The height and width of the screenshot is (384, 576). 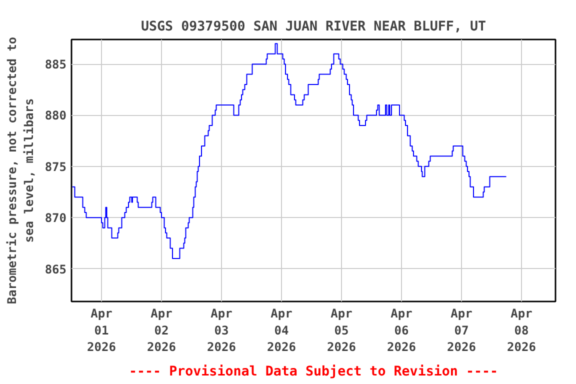 What do you see at coordinates (281, 330) in the screenshot?
I see `x-tick-label: Apr 04 2026` at bounding box center [281, 330].